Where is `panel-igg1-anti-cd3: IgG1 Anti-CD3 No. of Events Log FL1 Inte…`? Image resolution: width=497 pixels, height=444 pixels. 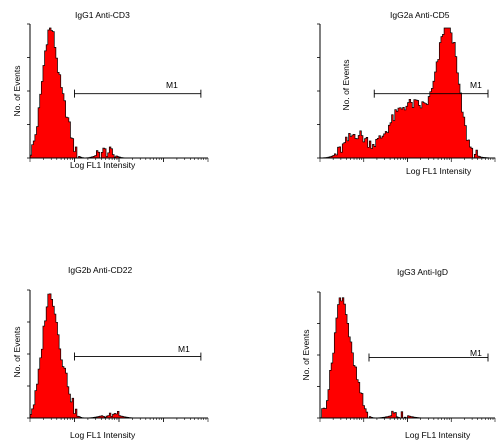
panel-igg1-anti-cd3: IgG1 Anti-CD3 No. of Events Log FL1 Inte… is located at coordinates (110, 90).